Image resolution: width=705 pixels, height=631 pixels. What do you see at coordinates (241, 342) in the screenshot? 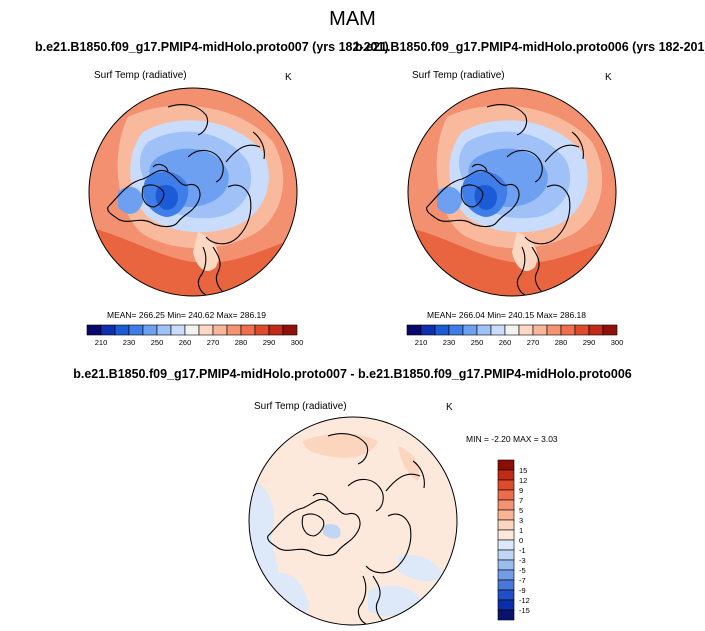
I see `cbar1-label-5: 280` at bounding box center [241, 342].